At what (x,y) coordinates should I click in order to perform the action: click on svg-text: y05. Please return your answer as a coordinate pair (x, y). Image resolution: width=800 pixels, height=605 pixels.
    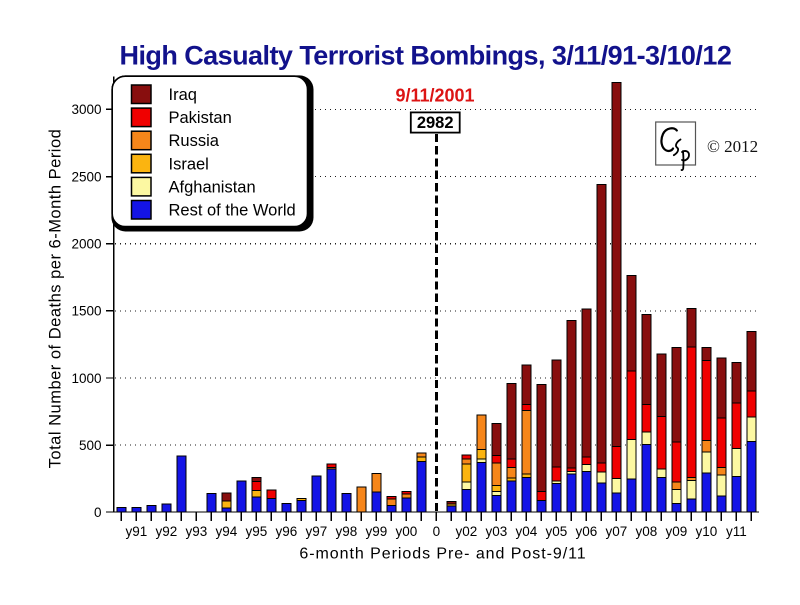
    Looking at the image, I should click on (557, 531).